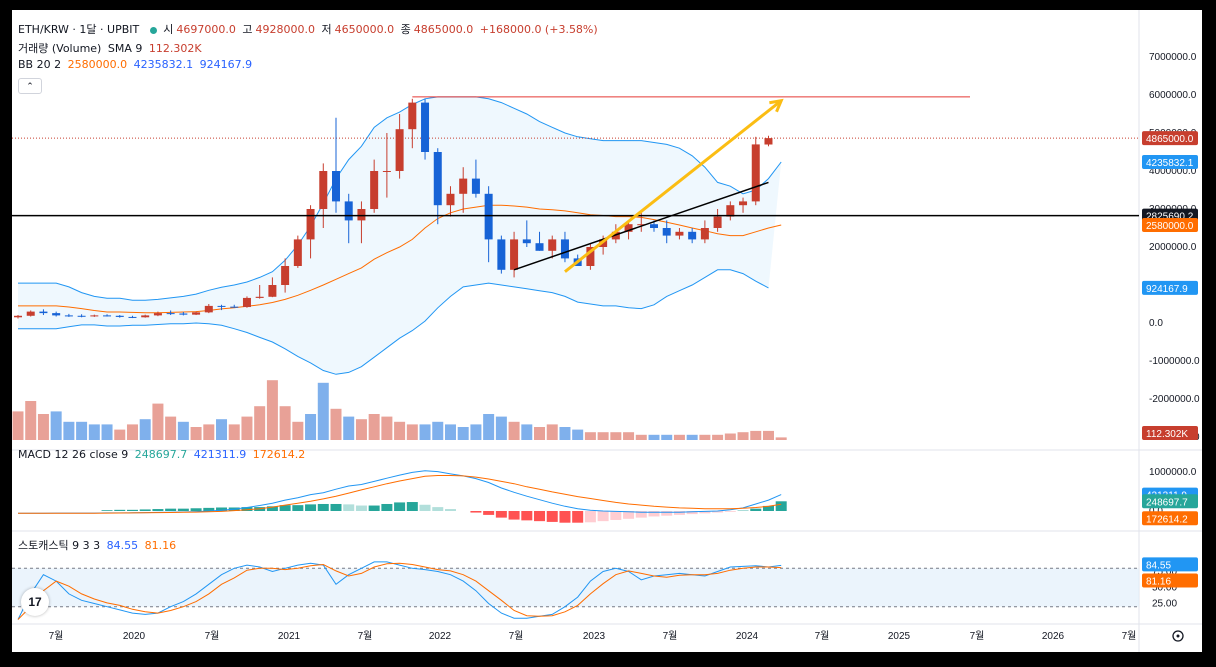 The width and height of the screenshot is (1216, 667). What do you see at coordinates (364, 29) in the screenshot?
I see `low-value: 4650000.0` at bounding box center [364, 29].